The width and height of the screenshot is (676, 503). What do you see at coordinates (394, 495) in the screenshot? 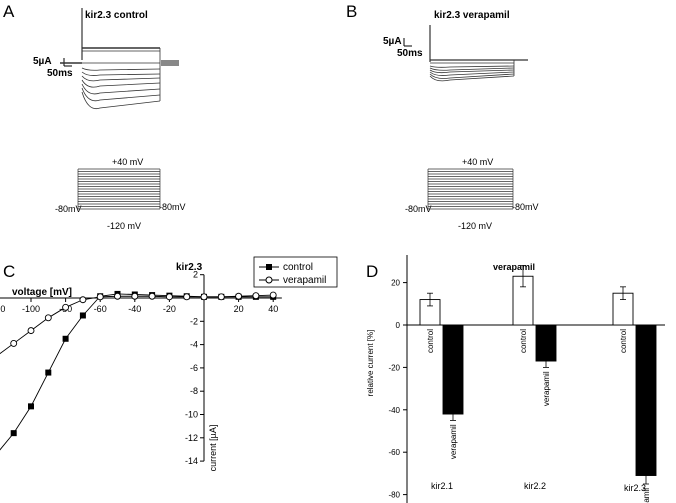
I see `bar-y-tick-label: -80` at bounding box center [394, 495].